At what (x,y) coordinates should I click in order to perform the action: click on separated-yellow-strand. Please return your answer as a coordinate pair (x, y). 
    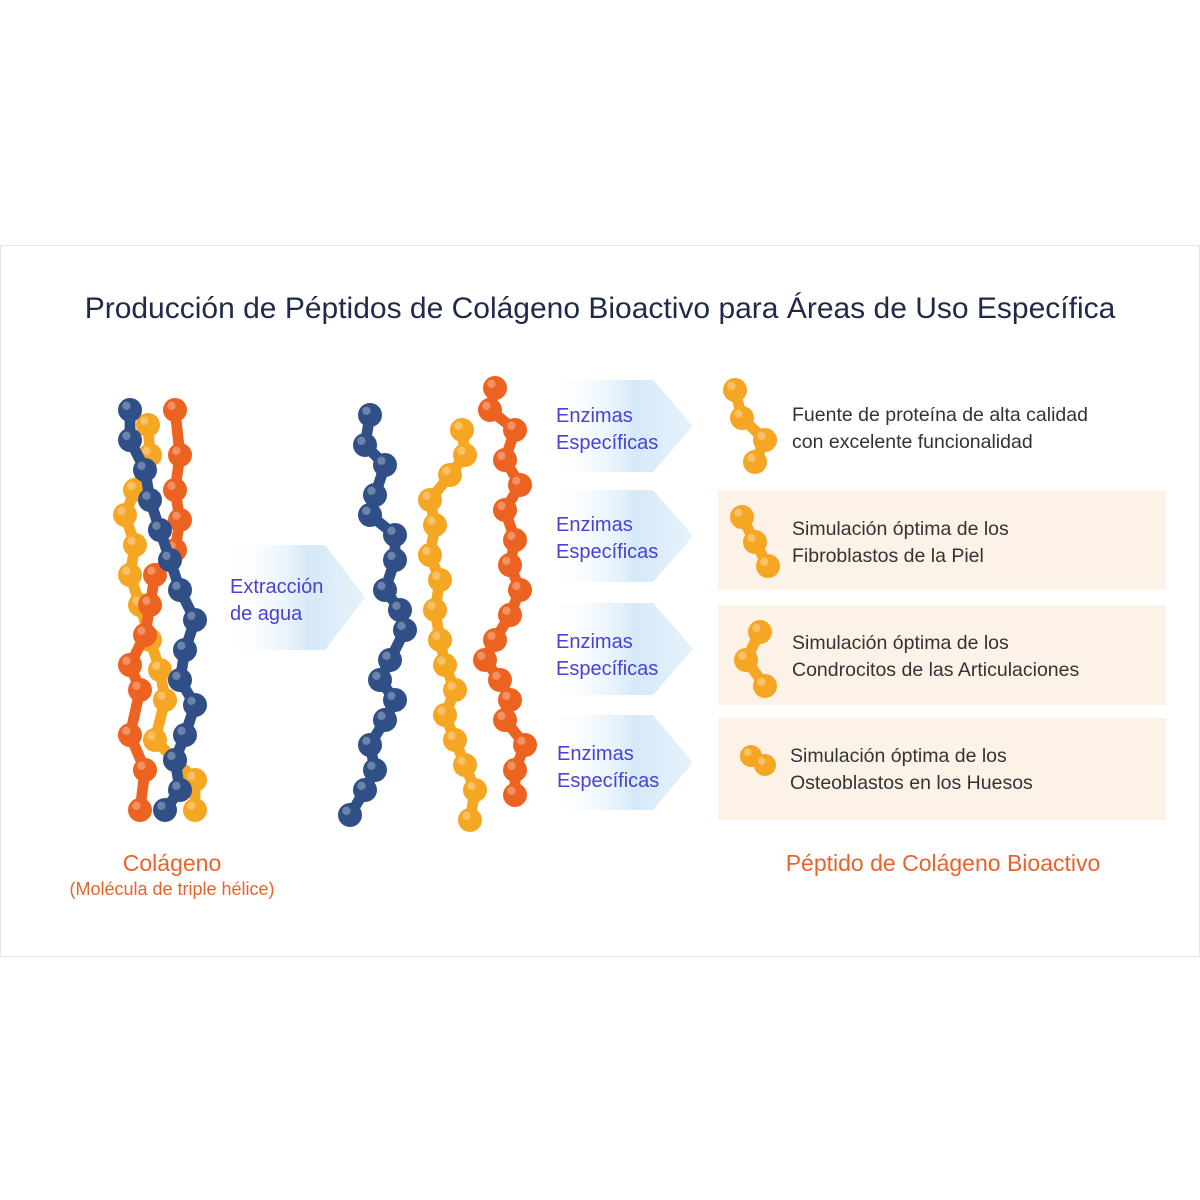
    Looking at the image, I should click on (452, 625).